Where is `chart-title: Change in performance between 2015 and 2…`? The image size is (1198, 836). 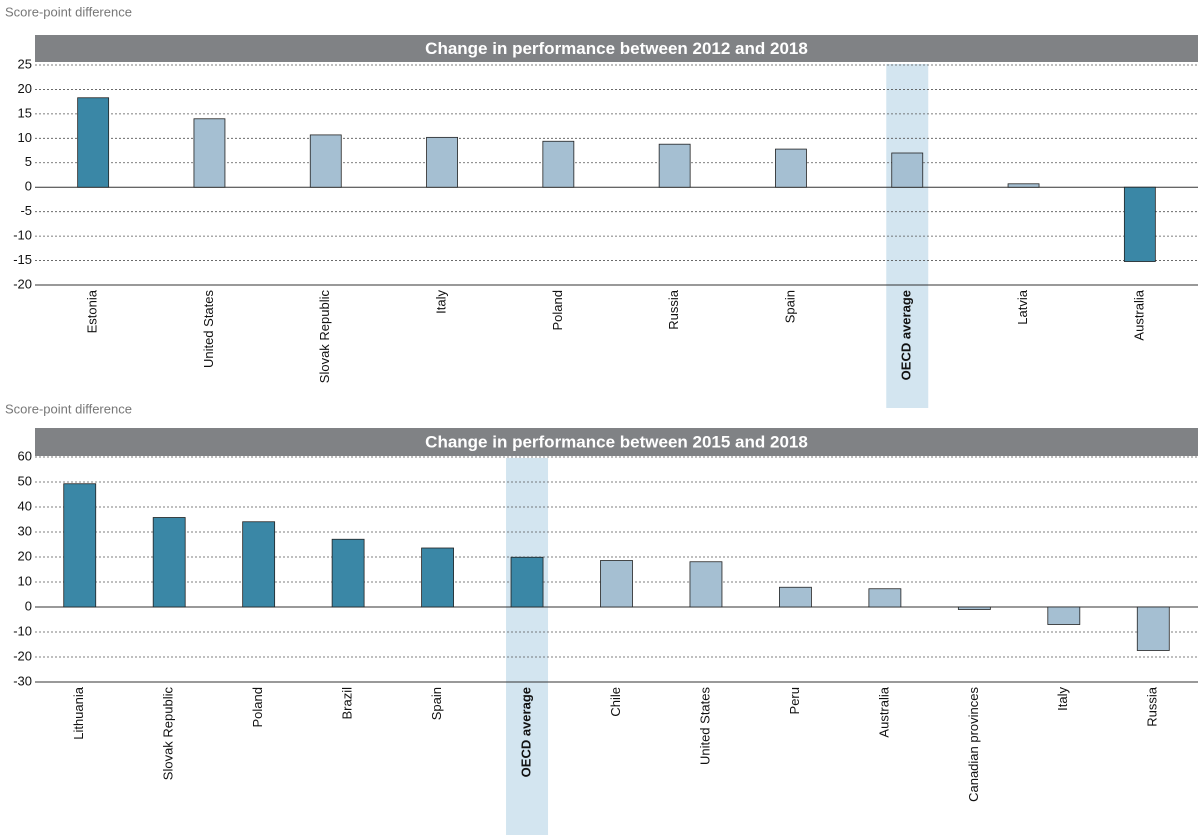 chart-title: Change in performance between 2015 and 2… is located at coordinates (616, 441).